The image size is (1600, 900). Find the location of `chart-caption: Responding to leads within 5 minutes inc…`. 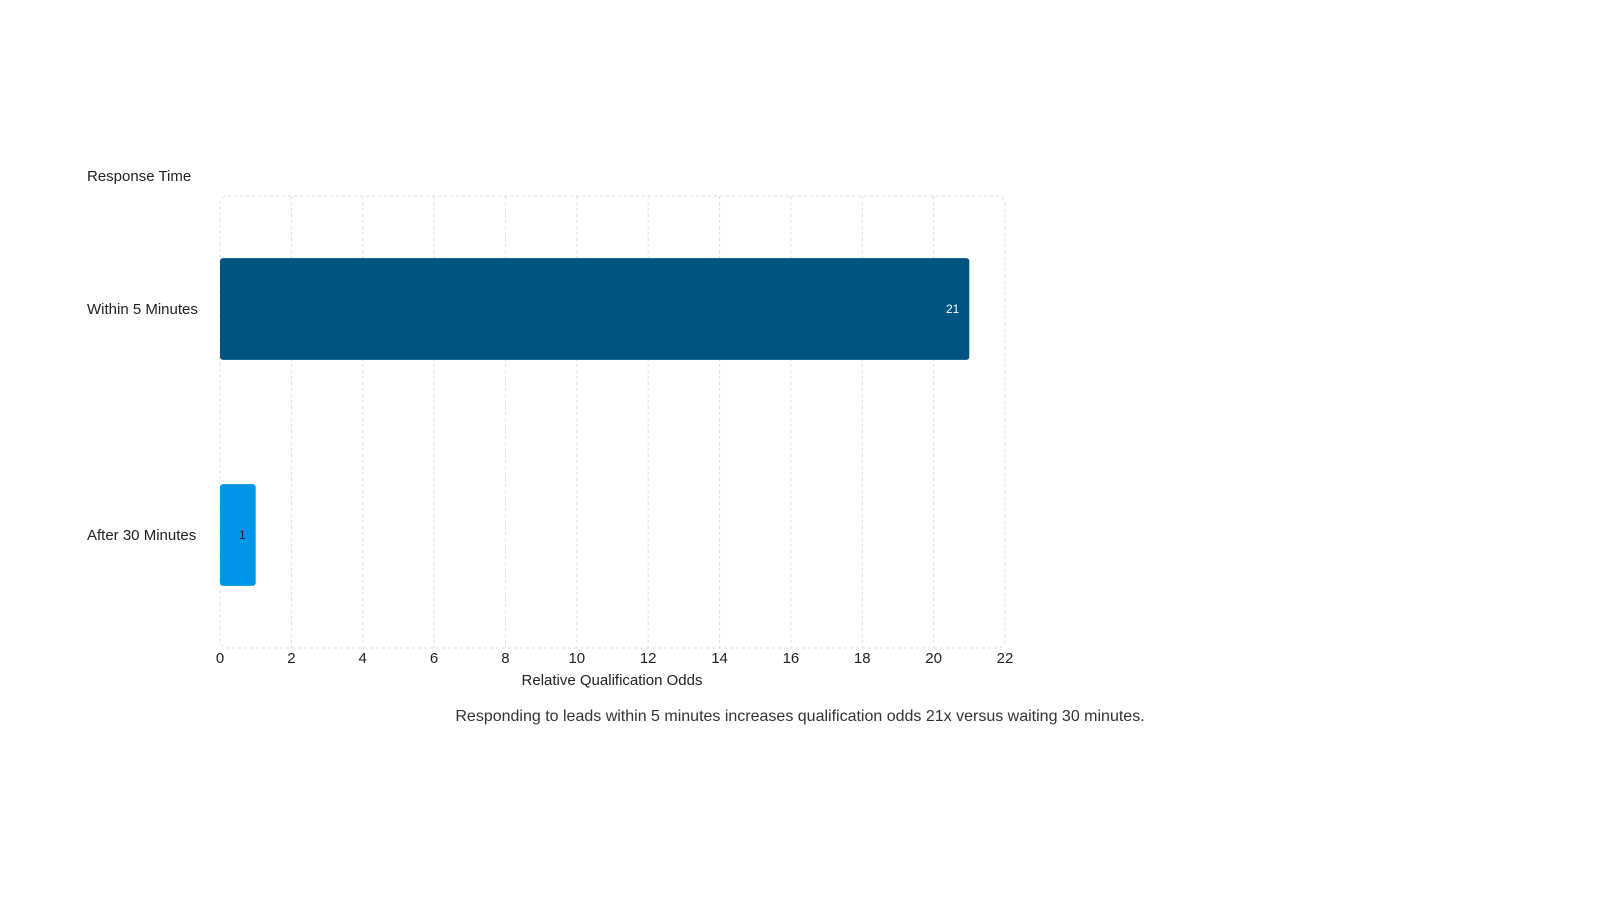

chart-caption: Responding to leads within 5 minutes inc… is located at coordinates (800, 716).